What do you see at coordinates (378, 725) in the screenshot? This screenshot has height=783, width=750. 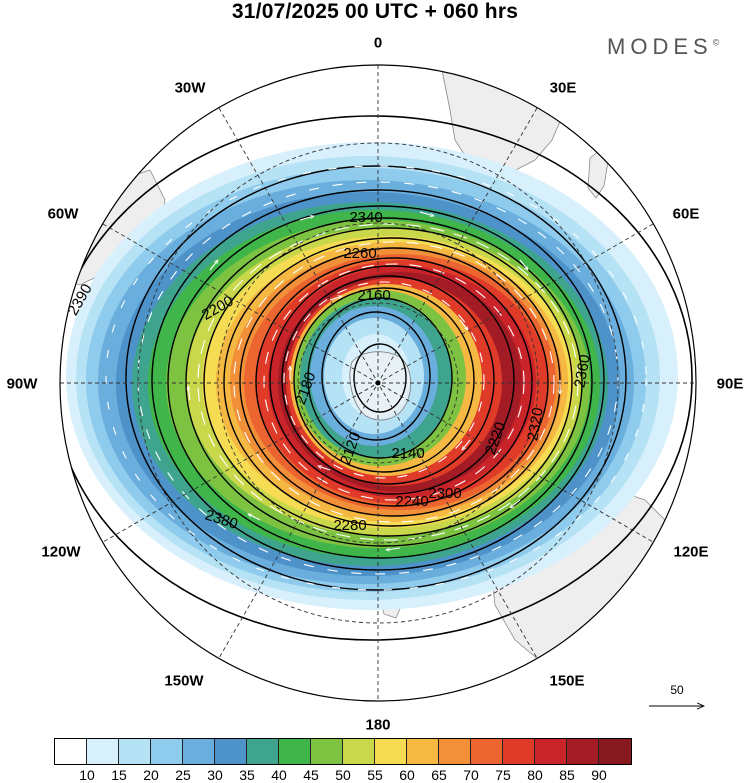 I see `longitude-label-180: 180` at bounding box center [378, 725].